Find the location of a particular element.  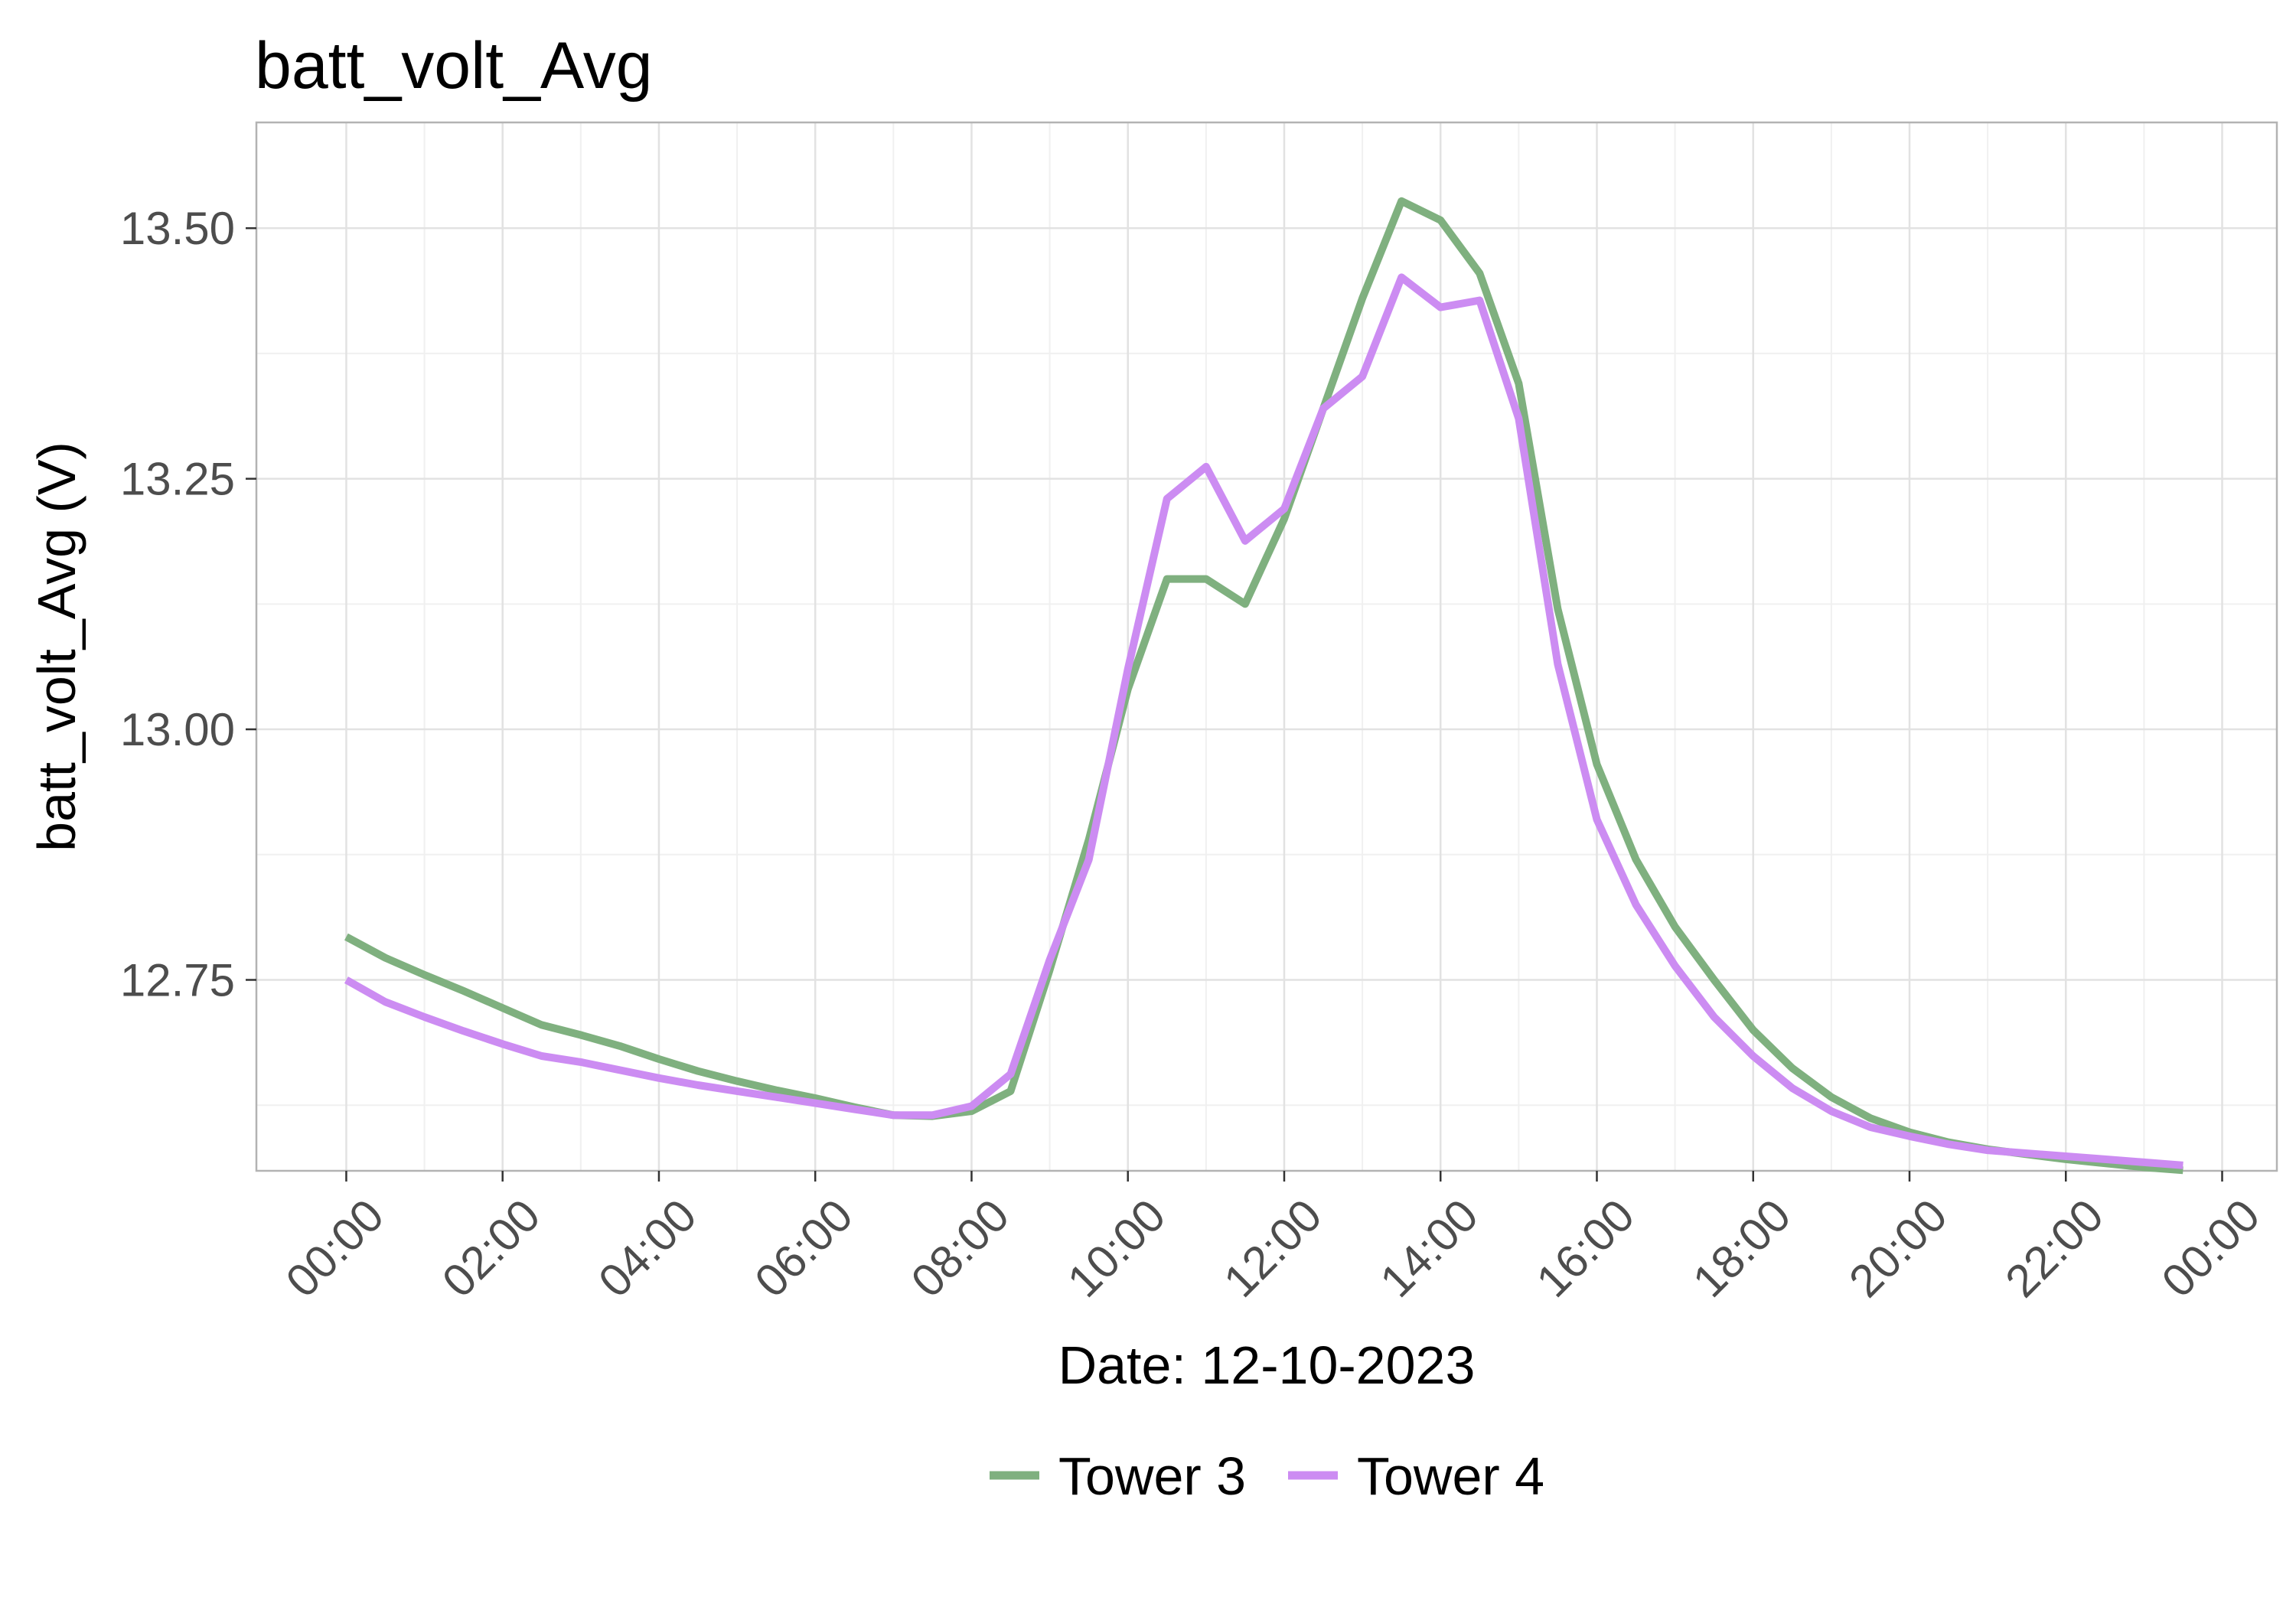

x-tick-label: 16:00 is located at coordinates (1586, 1248).